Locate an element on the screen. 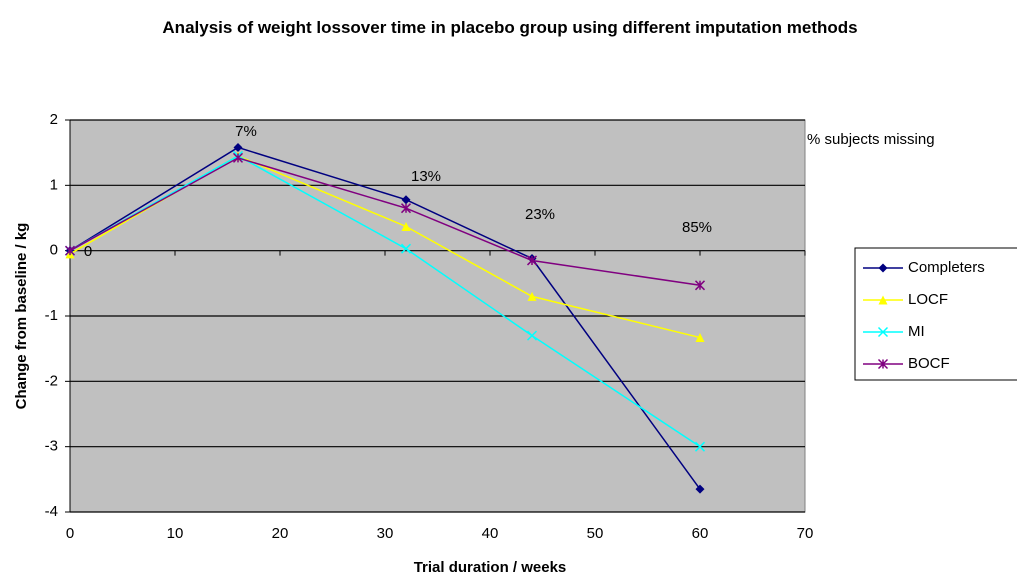 This screenshot has width=1017, height=583. legend-label: Completers is located at coordinates (946, 267).